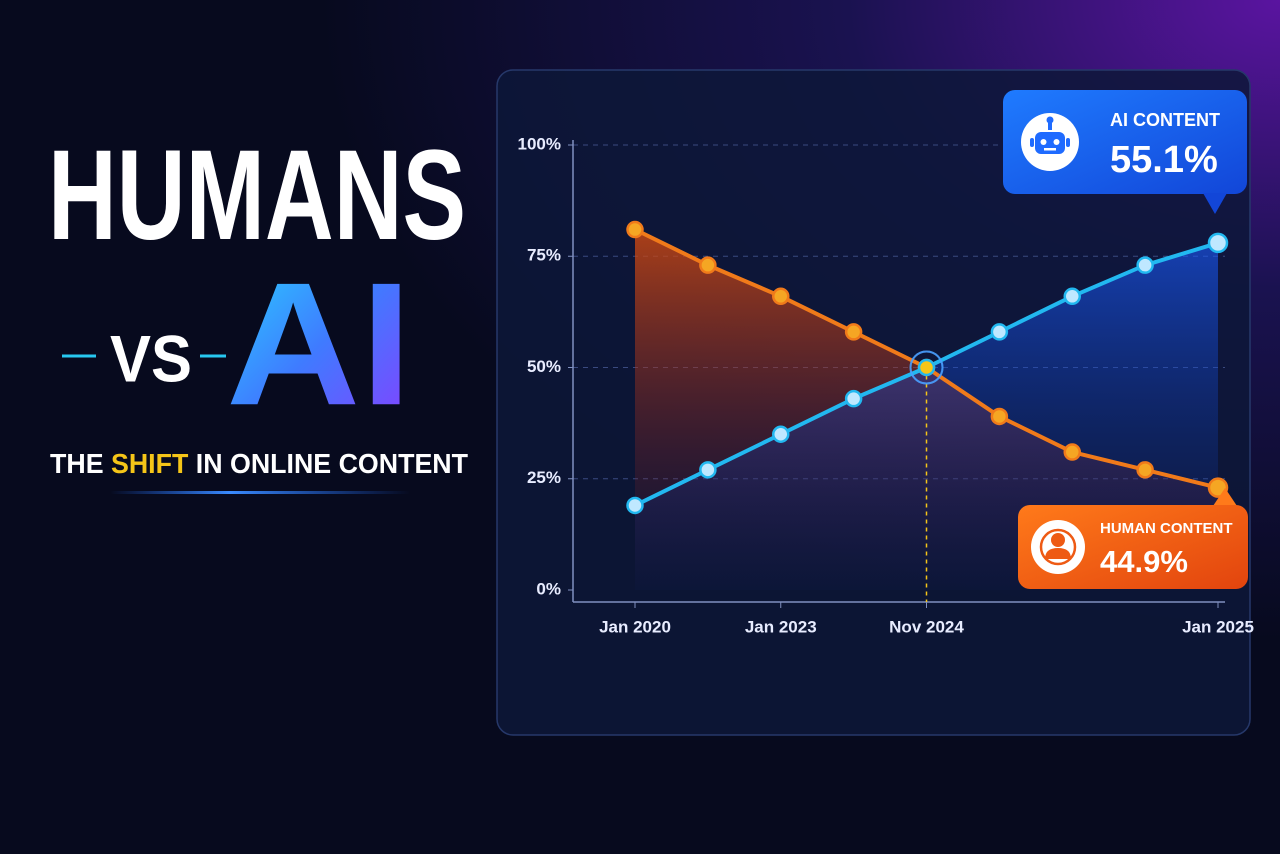  I want to click on icon-ring, so click(1058, 547).